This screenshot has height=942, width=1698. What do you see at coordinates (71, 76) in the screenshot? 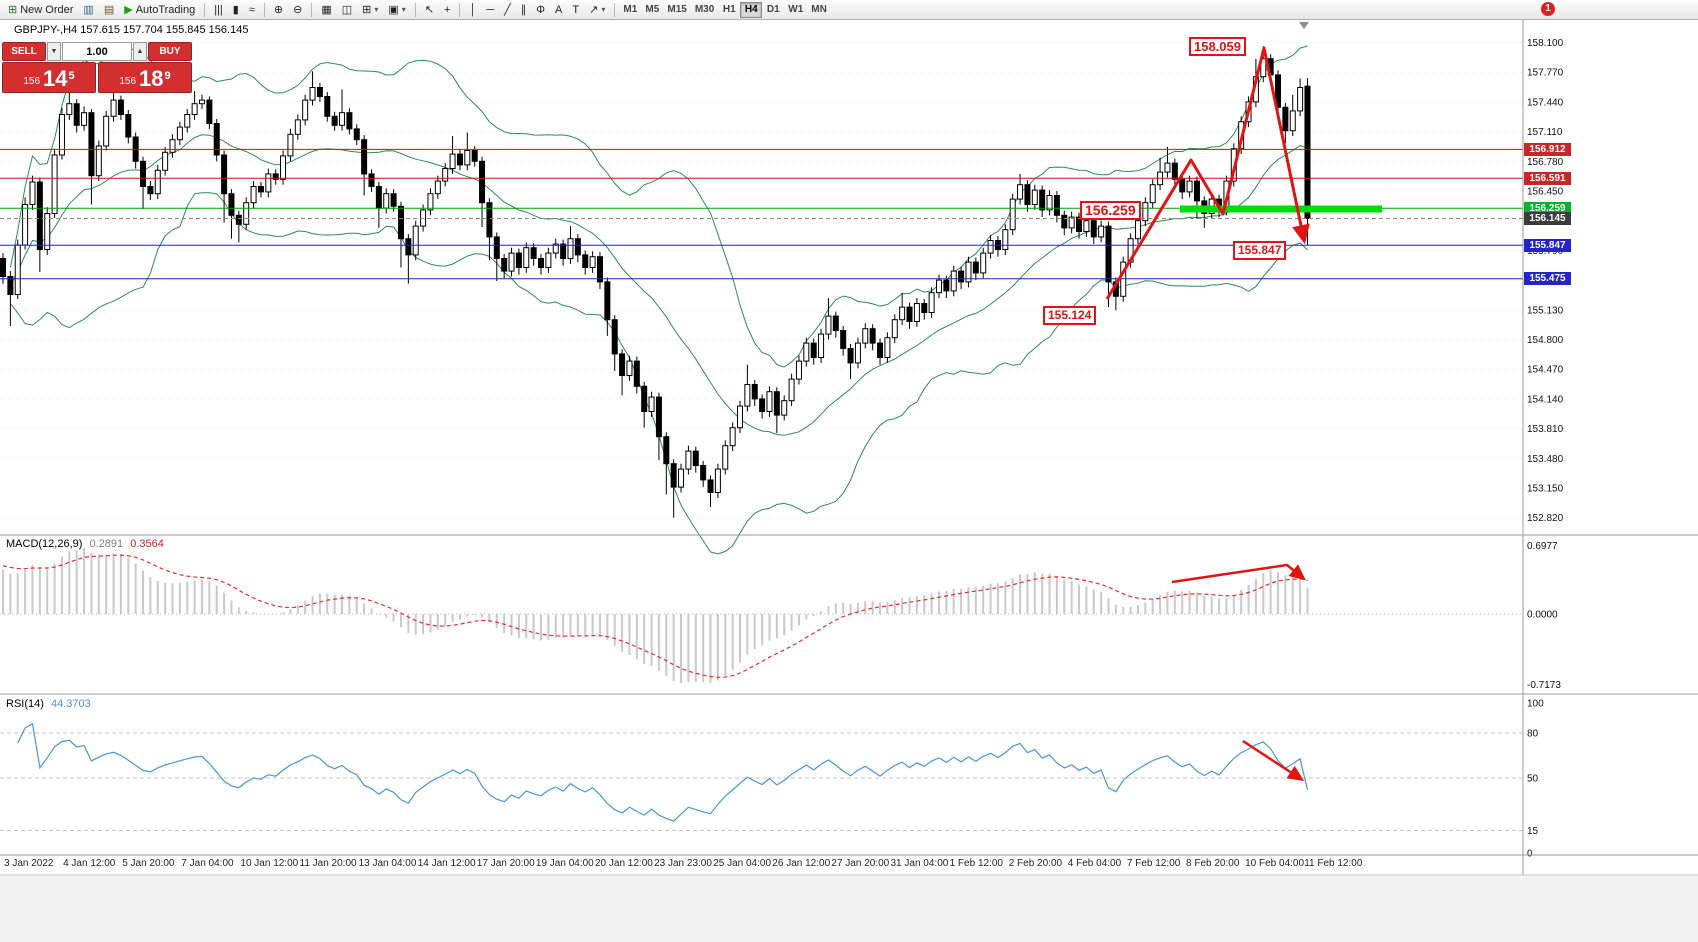
I see `bid-pipette: 5` at bounding box center [71, 76].